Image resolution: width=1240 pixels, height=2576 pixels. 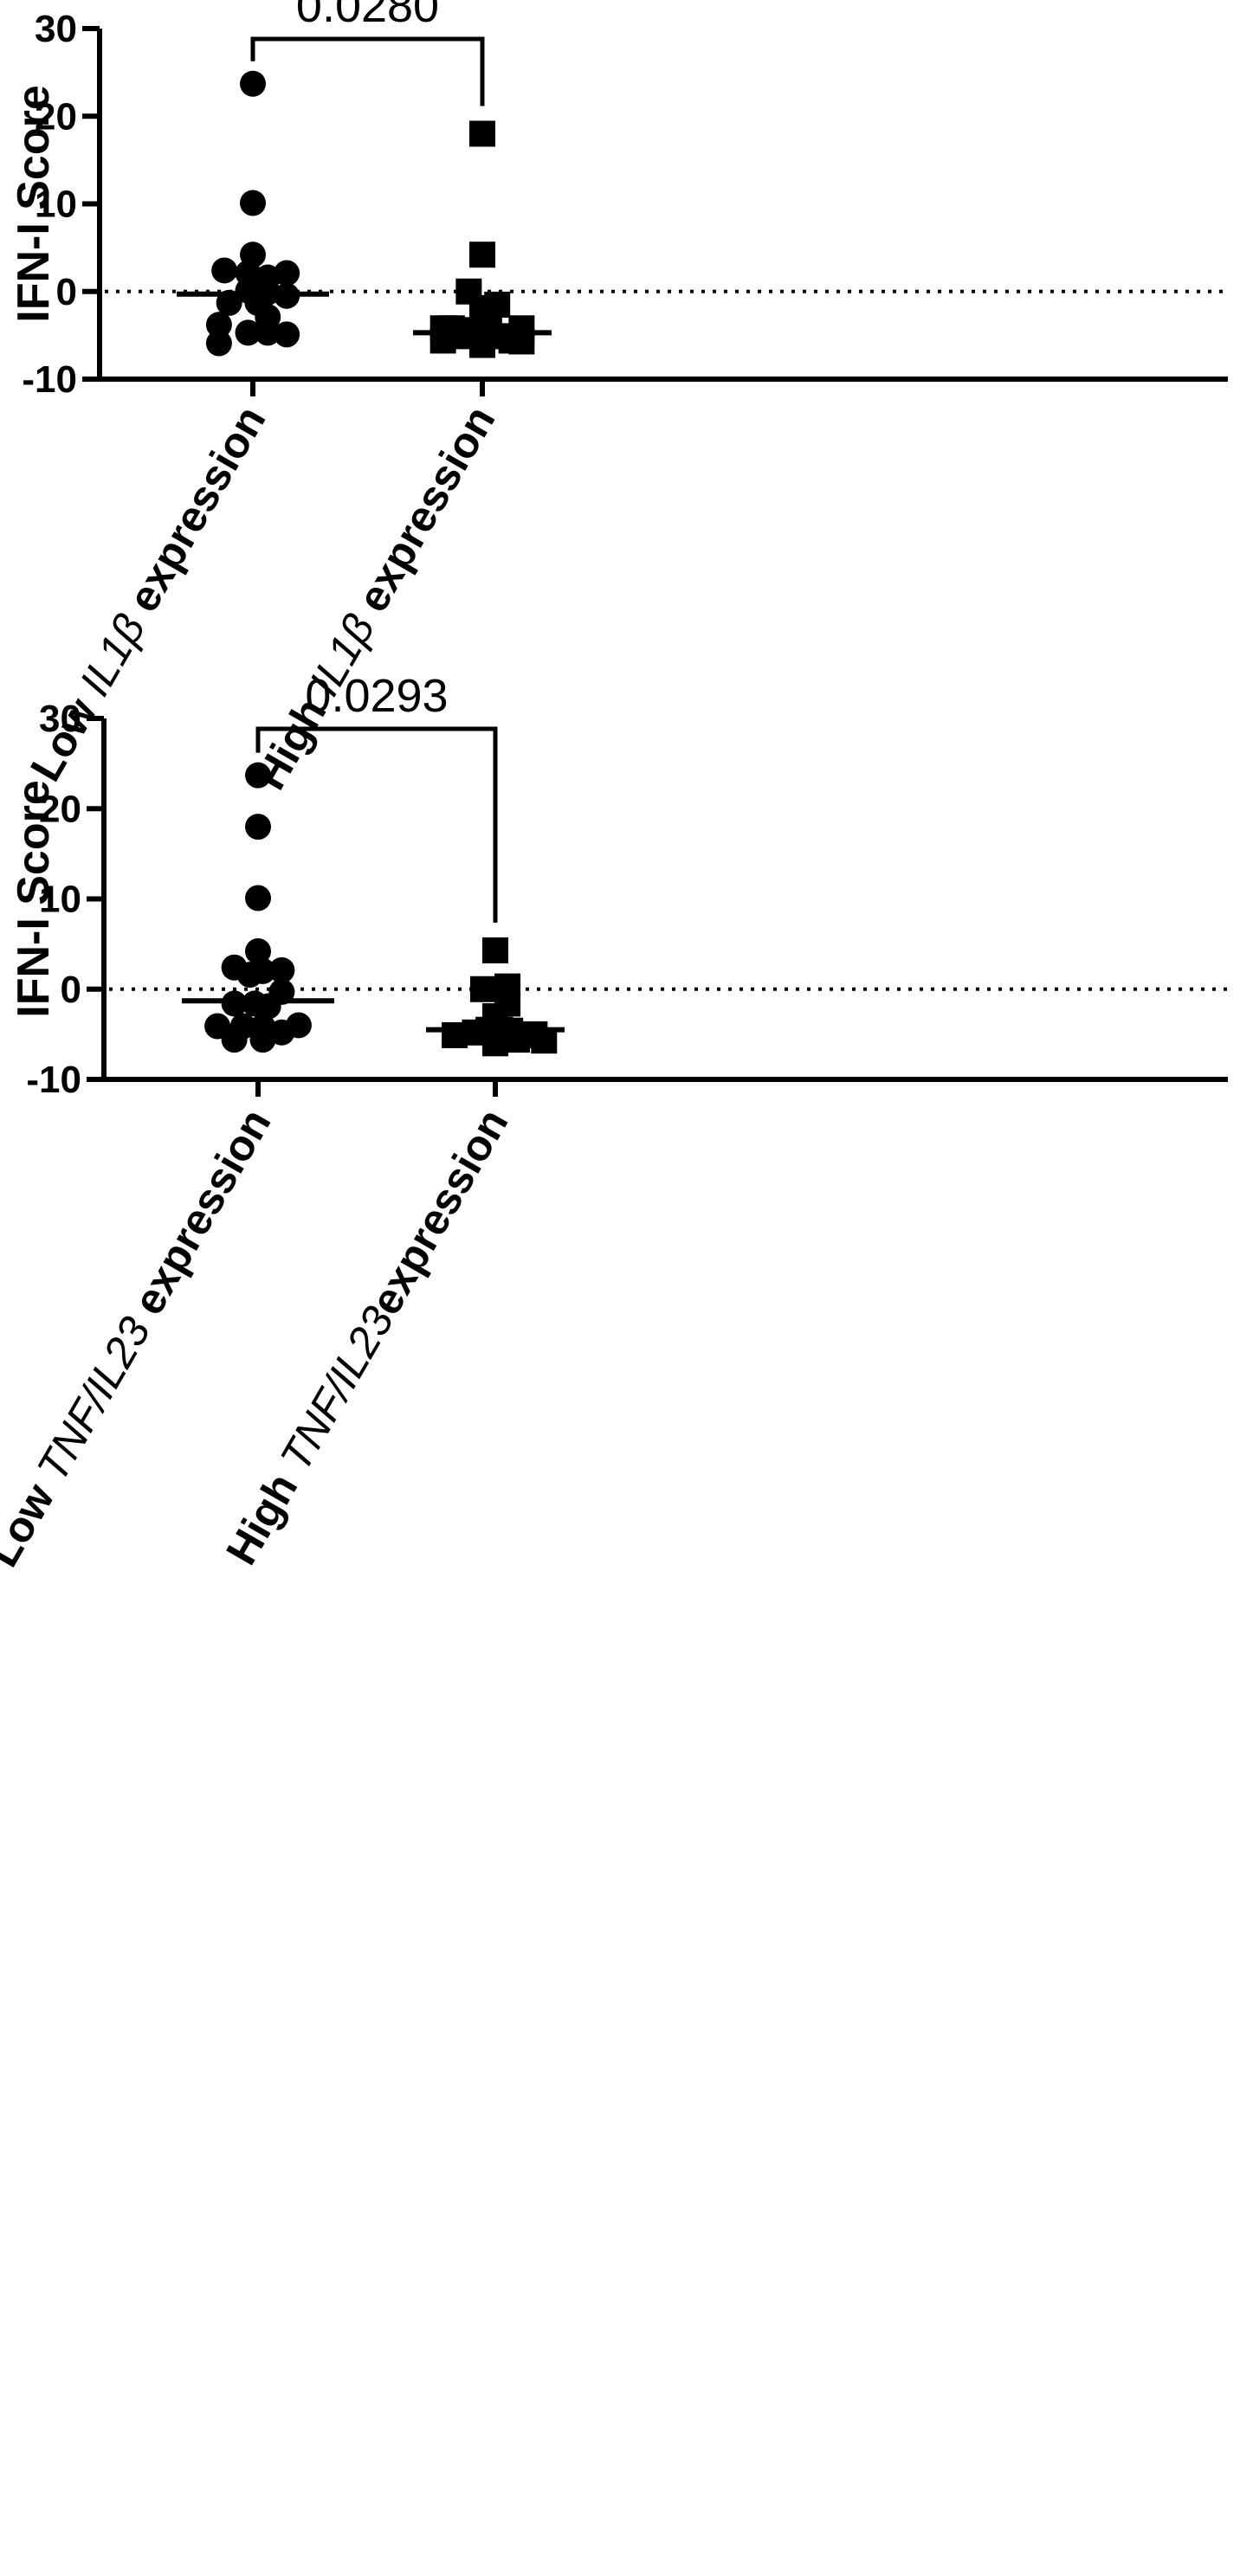 I want to click on x-tick-label: Low TNF/IL23 expression, so click(x=140, y=1338).